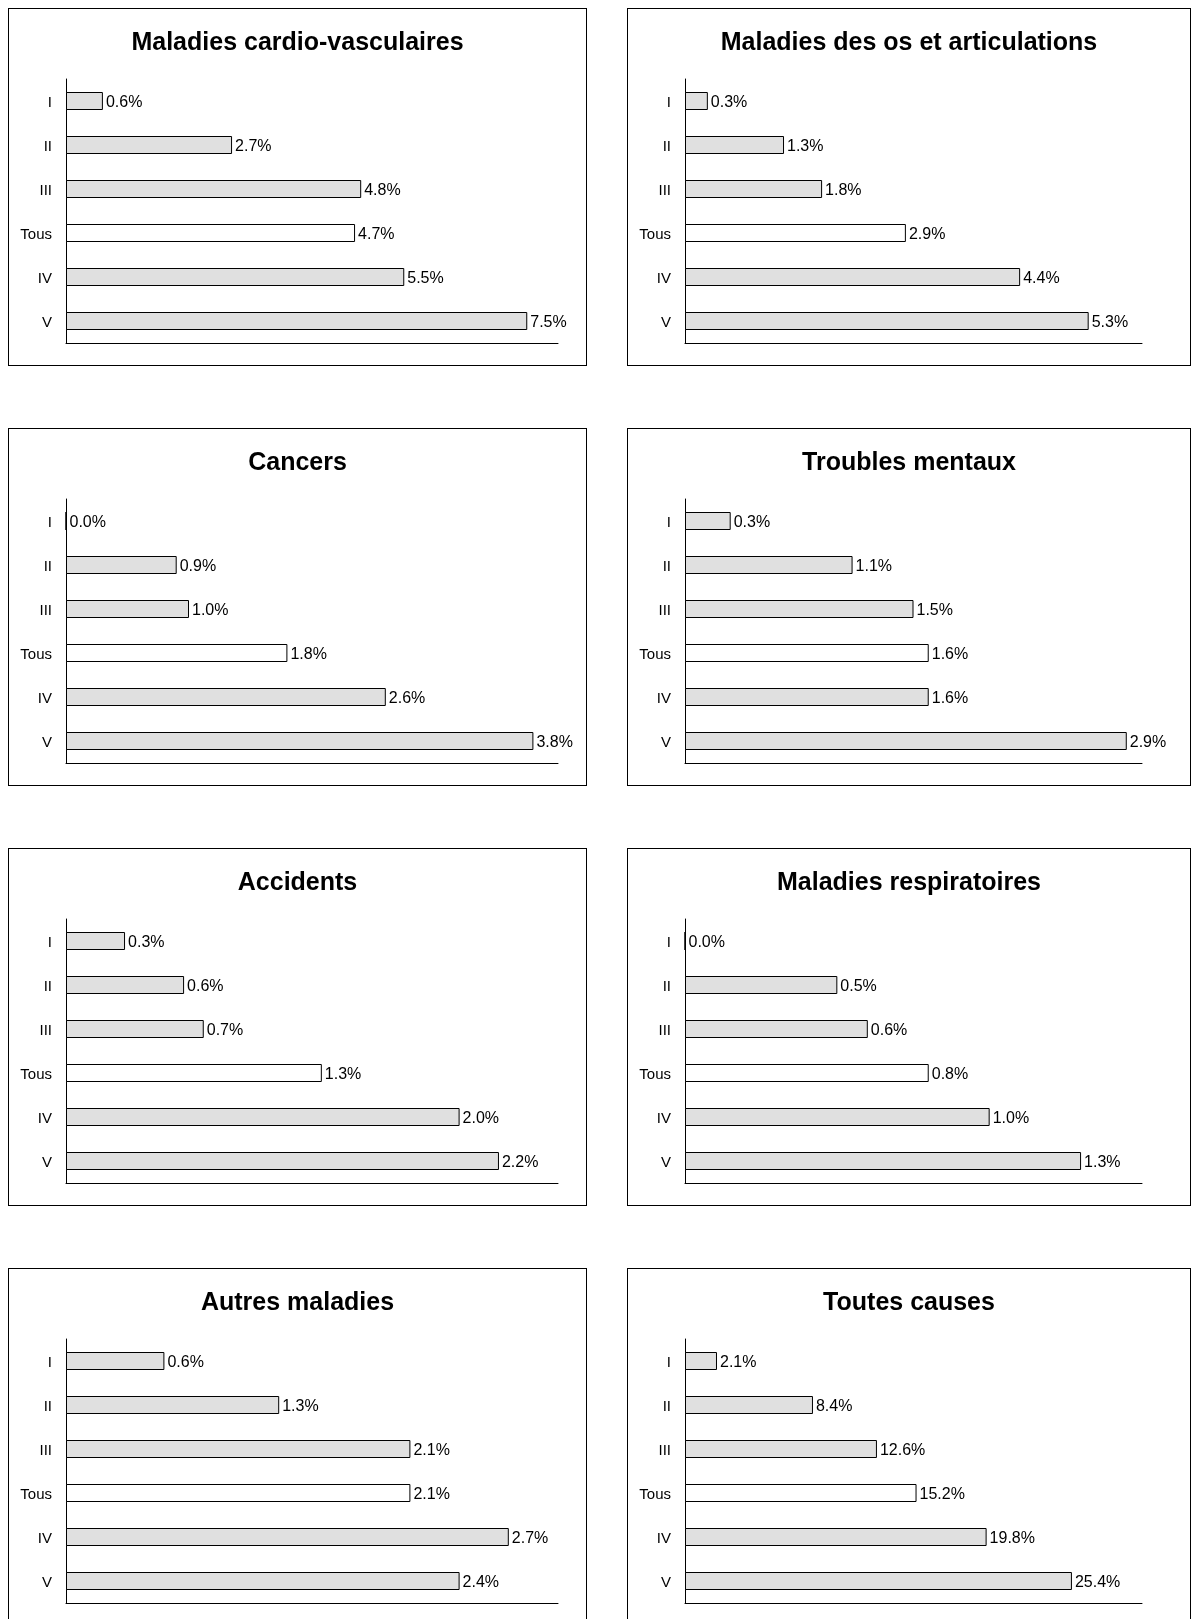  I want to click on data-label: 1.1%, so click(874, 565).